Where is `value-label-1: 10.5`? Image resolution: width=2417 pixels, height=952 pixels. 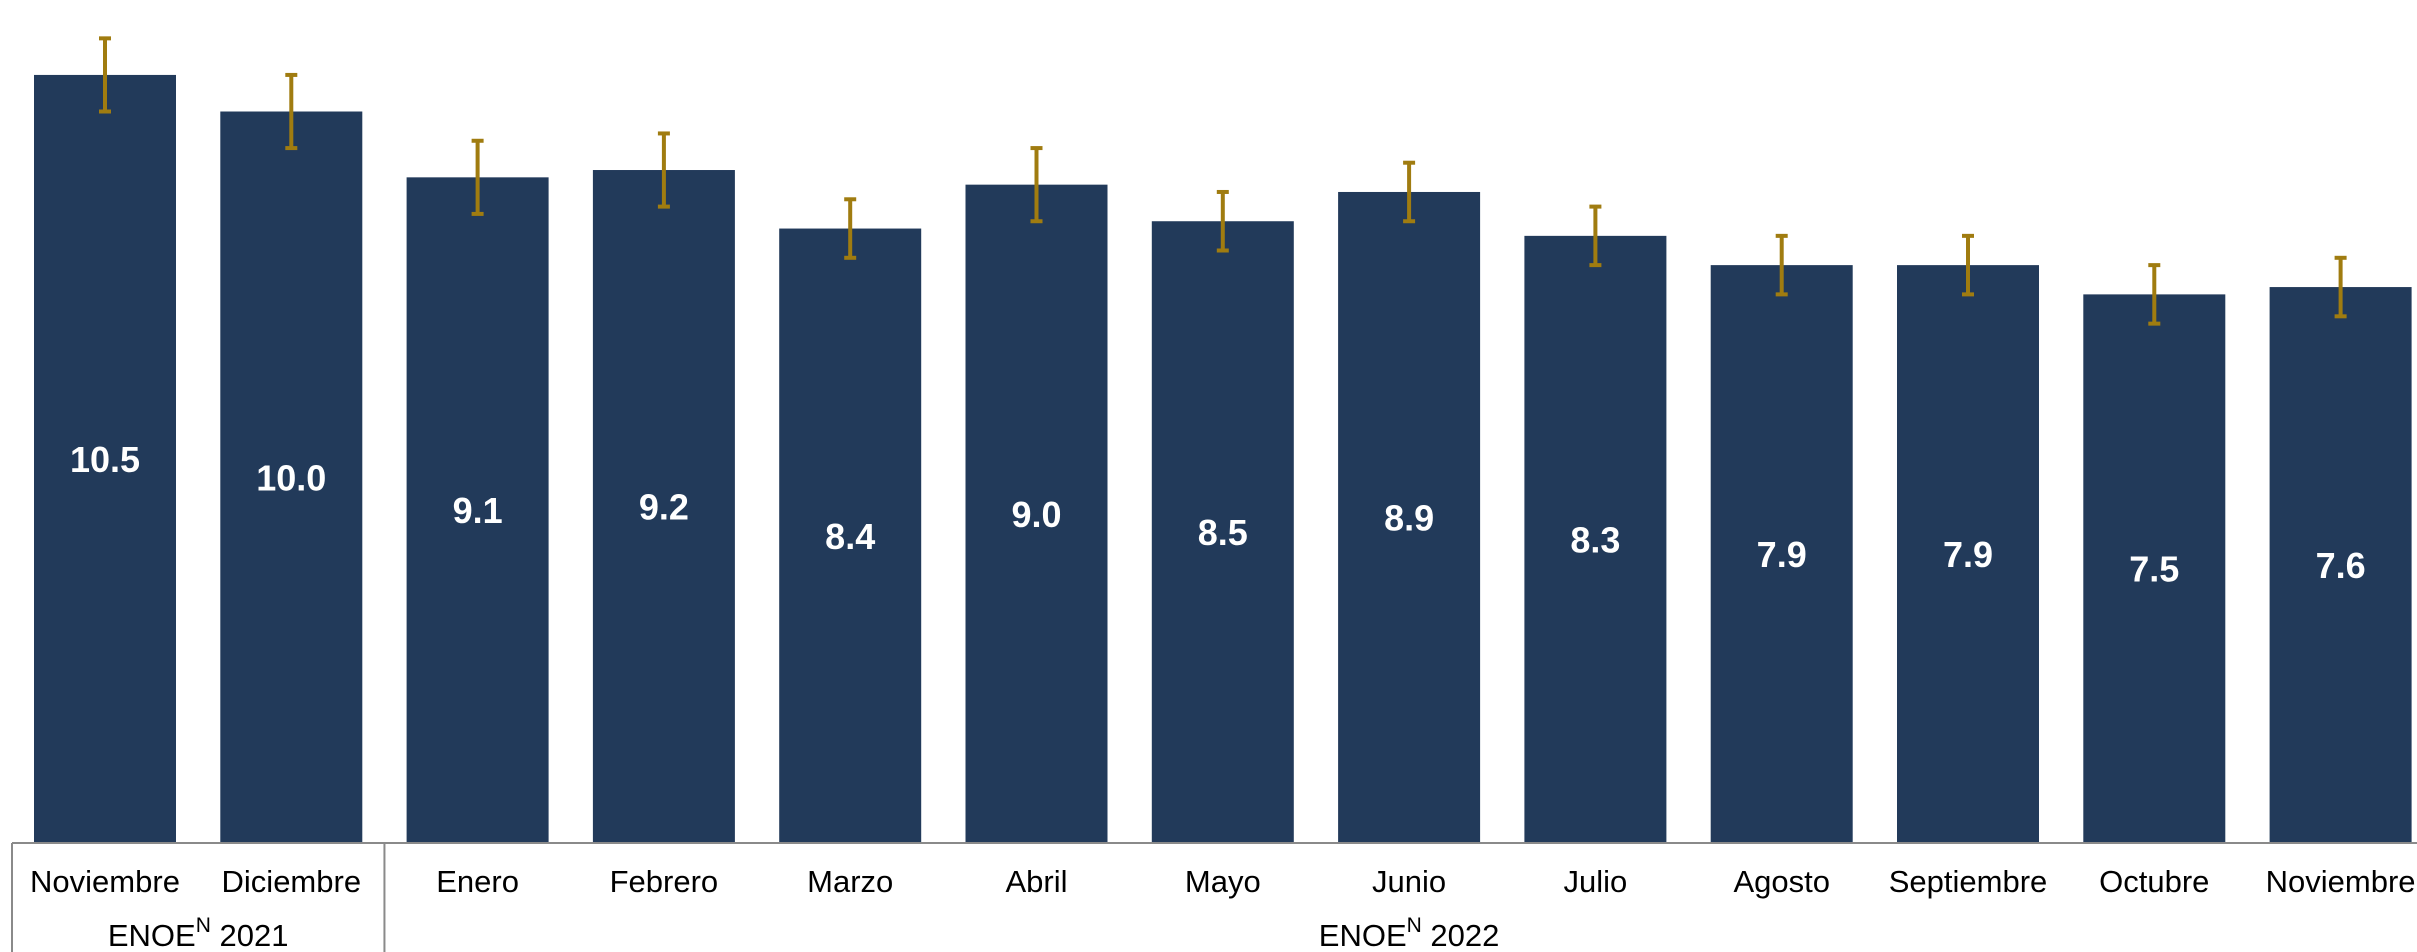 value-label-1: 10.5 is located at coordinates (105, 459).